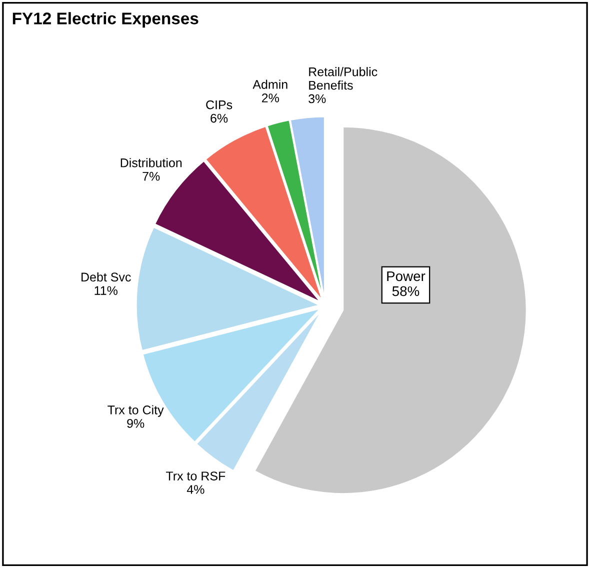  Describe the element at coordinates (270, 84) in the screenshot. I see `slice-label: Admin` at that location.